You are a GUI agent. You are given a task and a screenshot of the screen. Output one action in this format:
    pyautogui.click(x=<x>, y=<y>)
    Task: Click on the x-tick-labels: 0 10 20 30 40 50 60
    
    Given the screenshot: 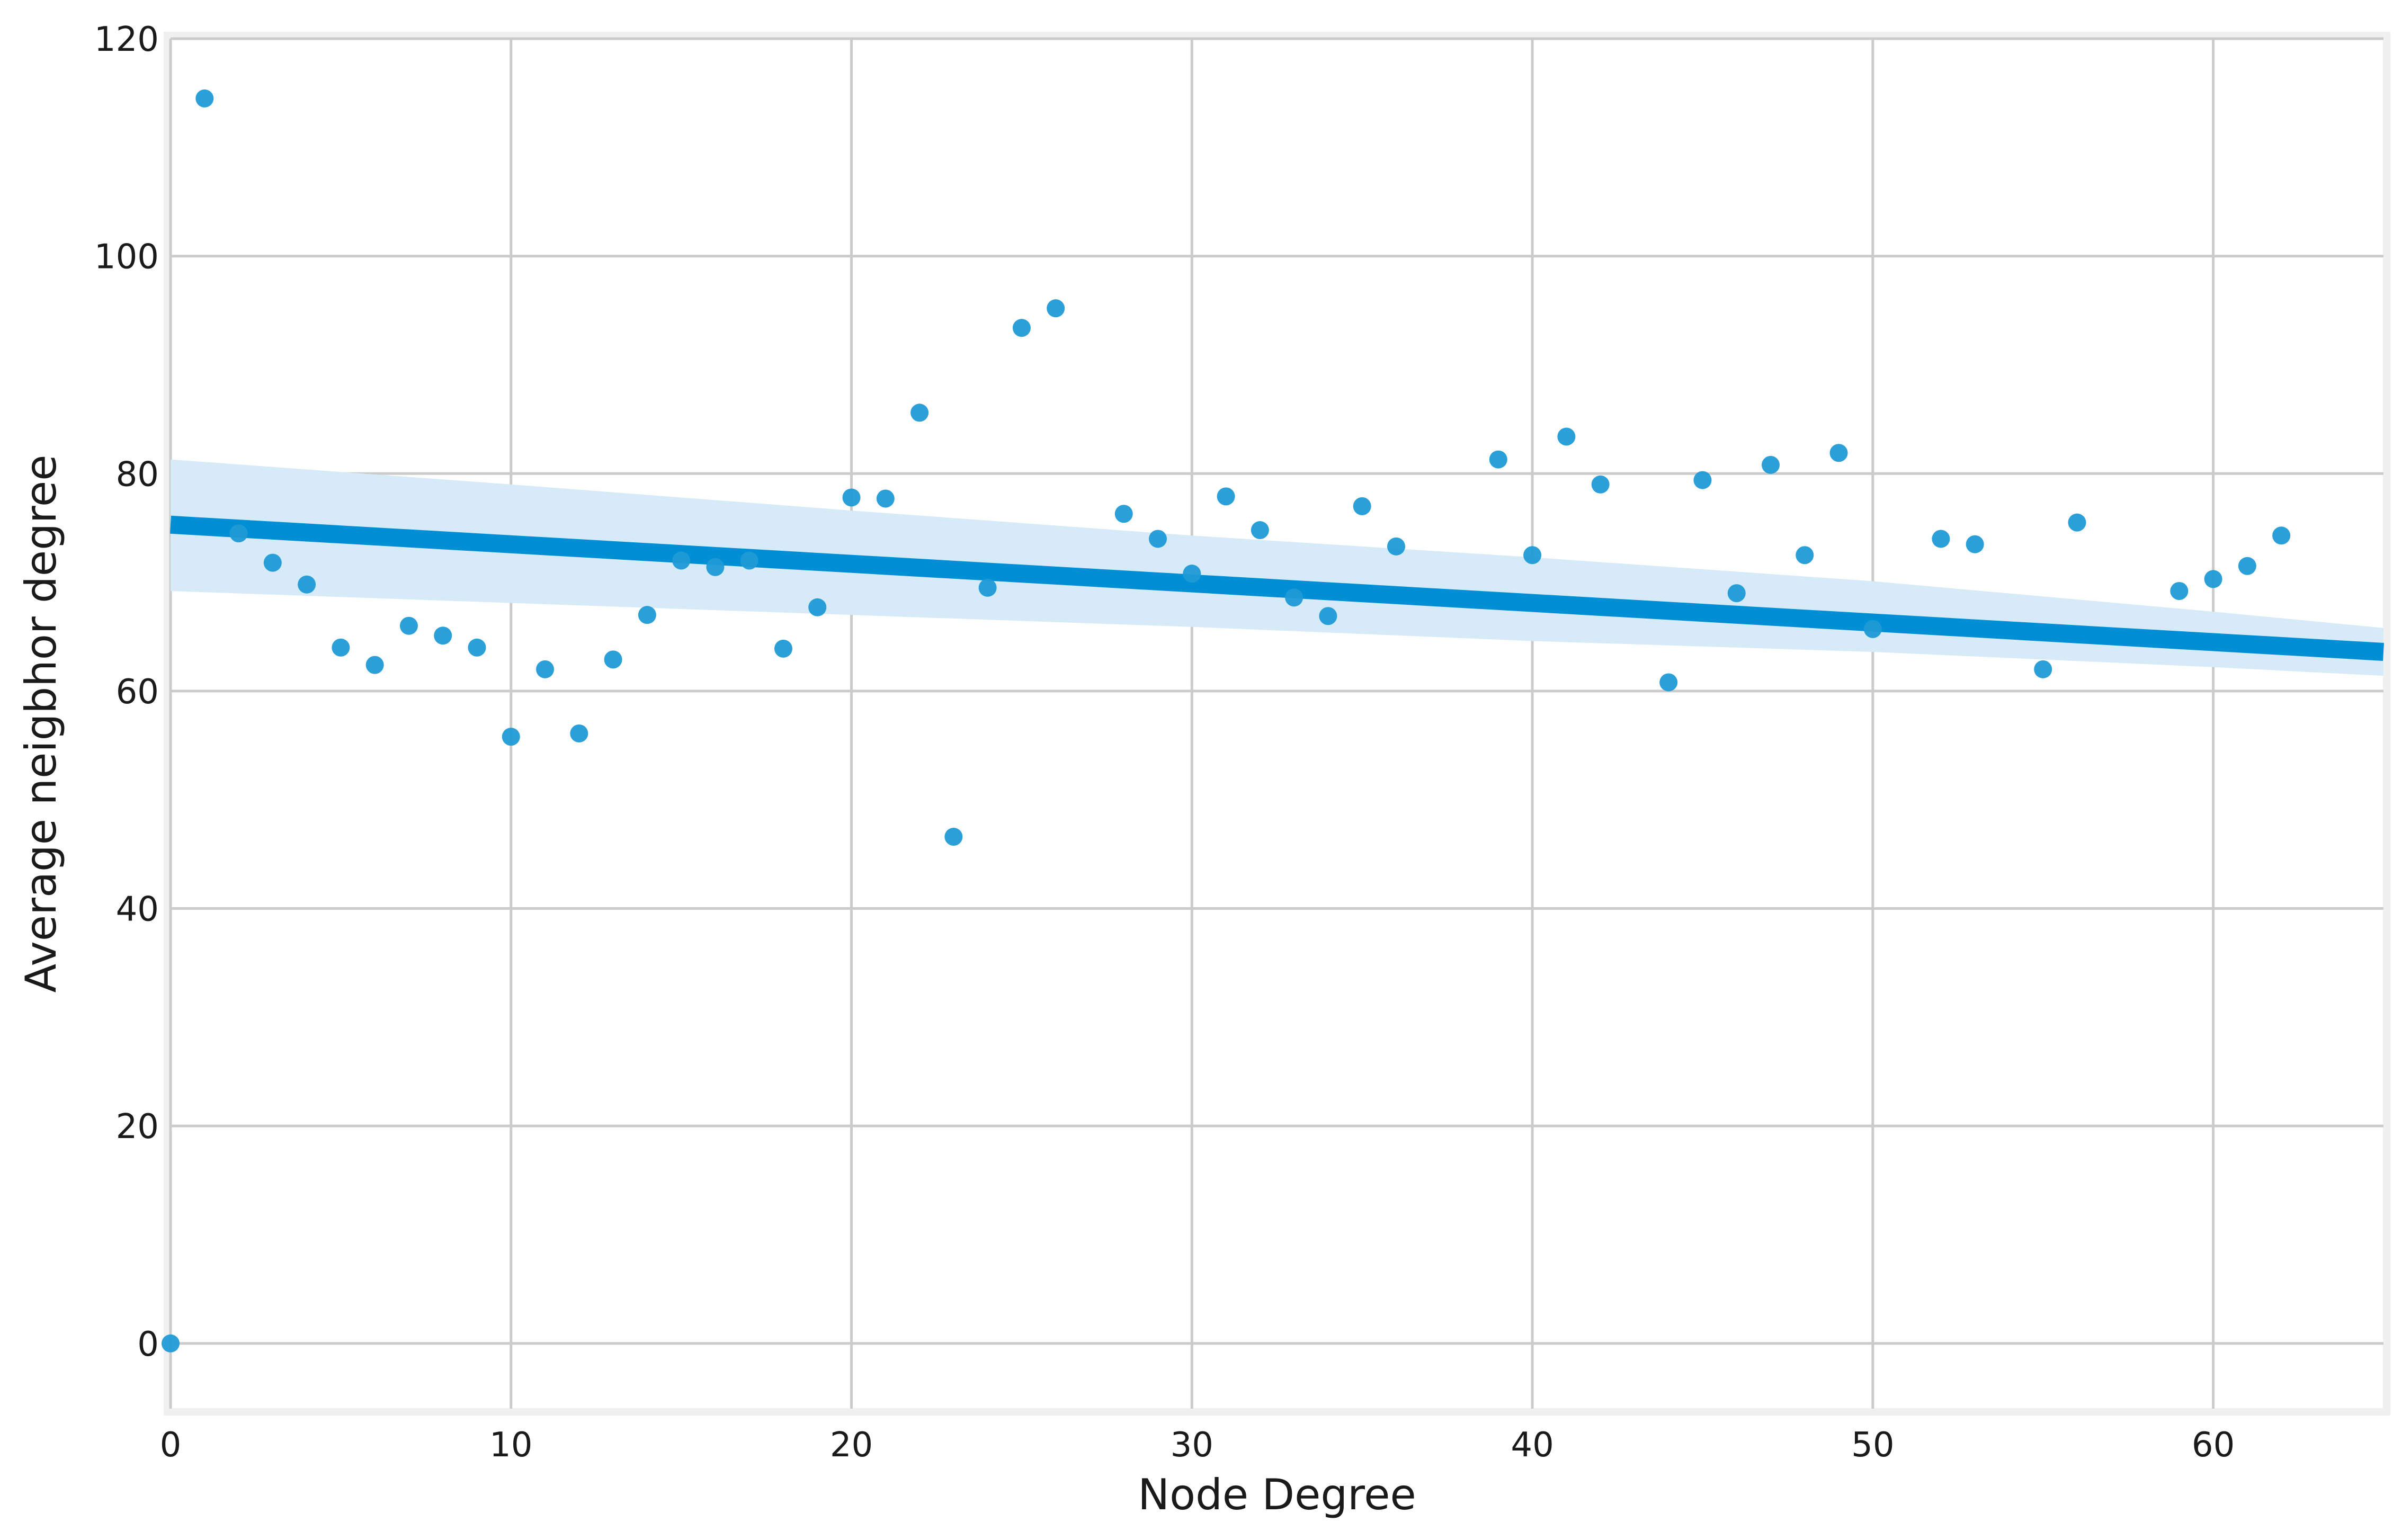 What is the action you would take?
    pyautogui.click(x=1197, y=1445)
    